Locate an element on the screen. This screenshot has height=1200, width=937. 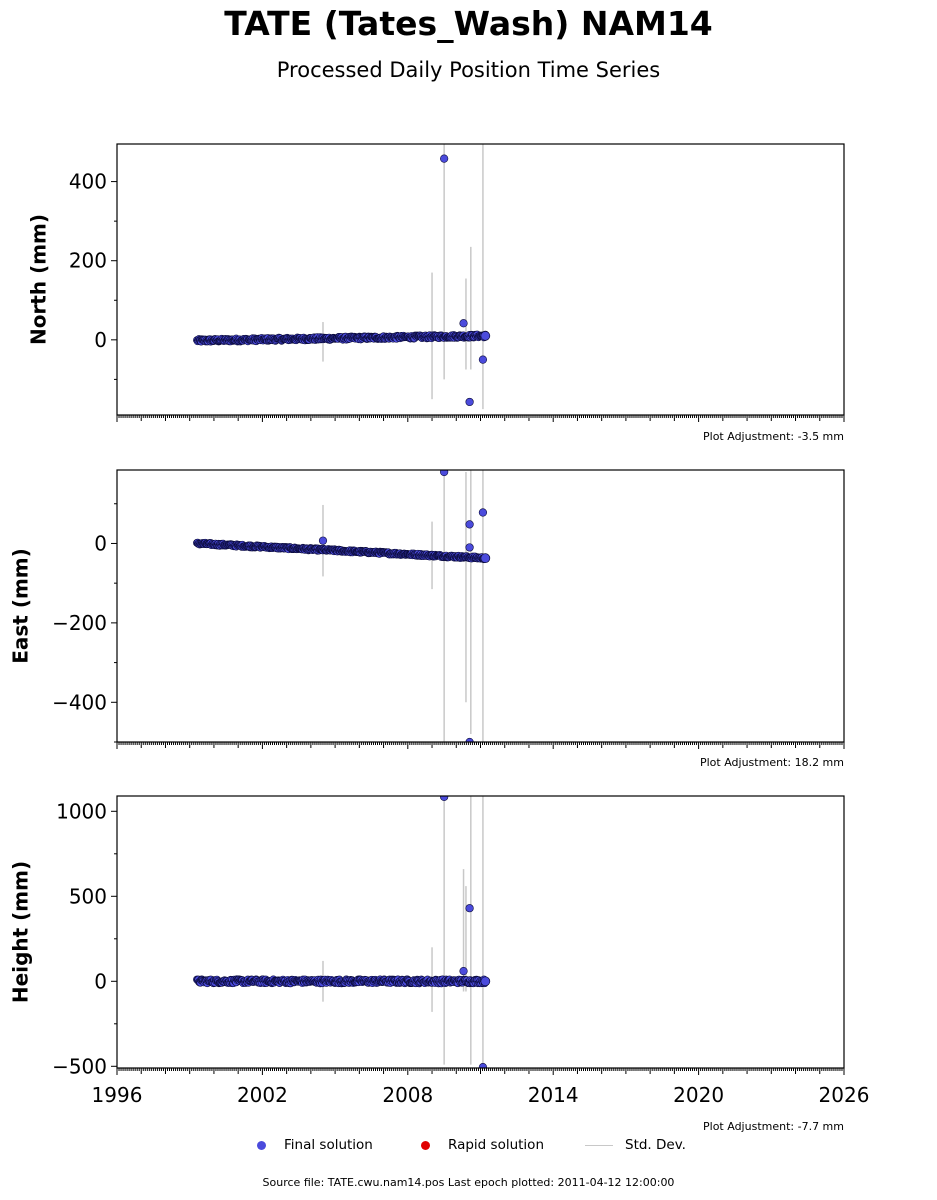
y-axis-label: North (mm) is located at coordinates (39, 279).